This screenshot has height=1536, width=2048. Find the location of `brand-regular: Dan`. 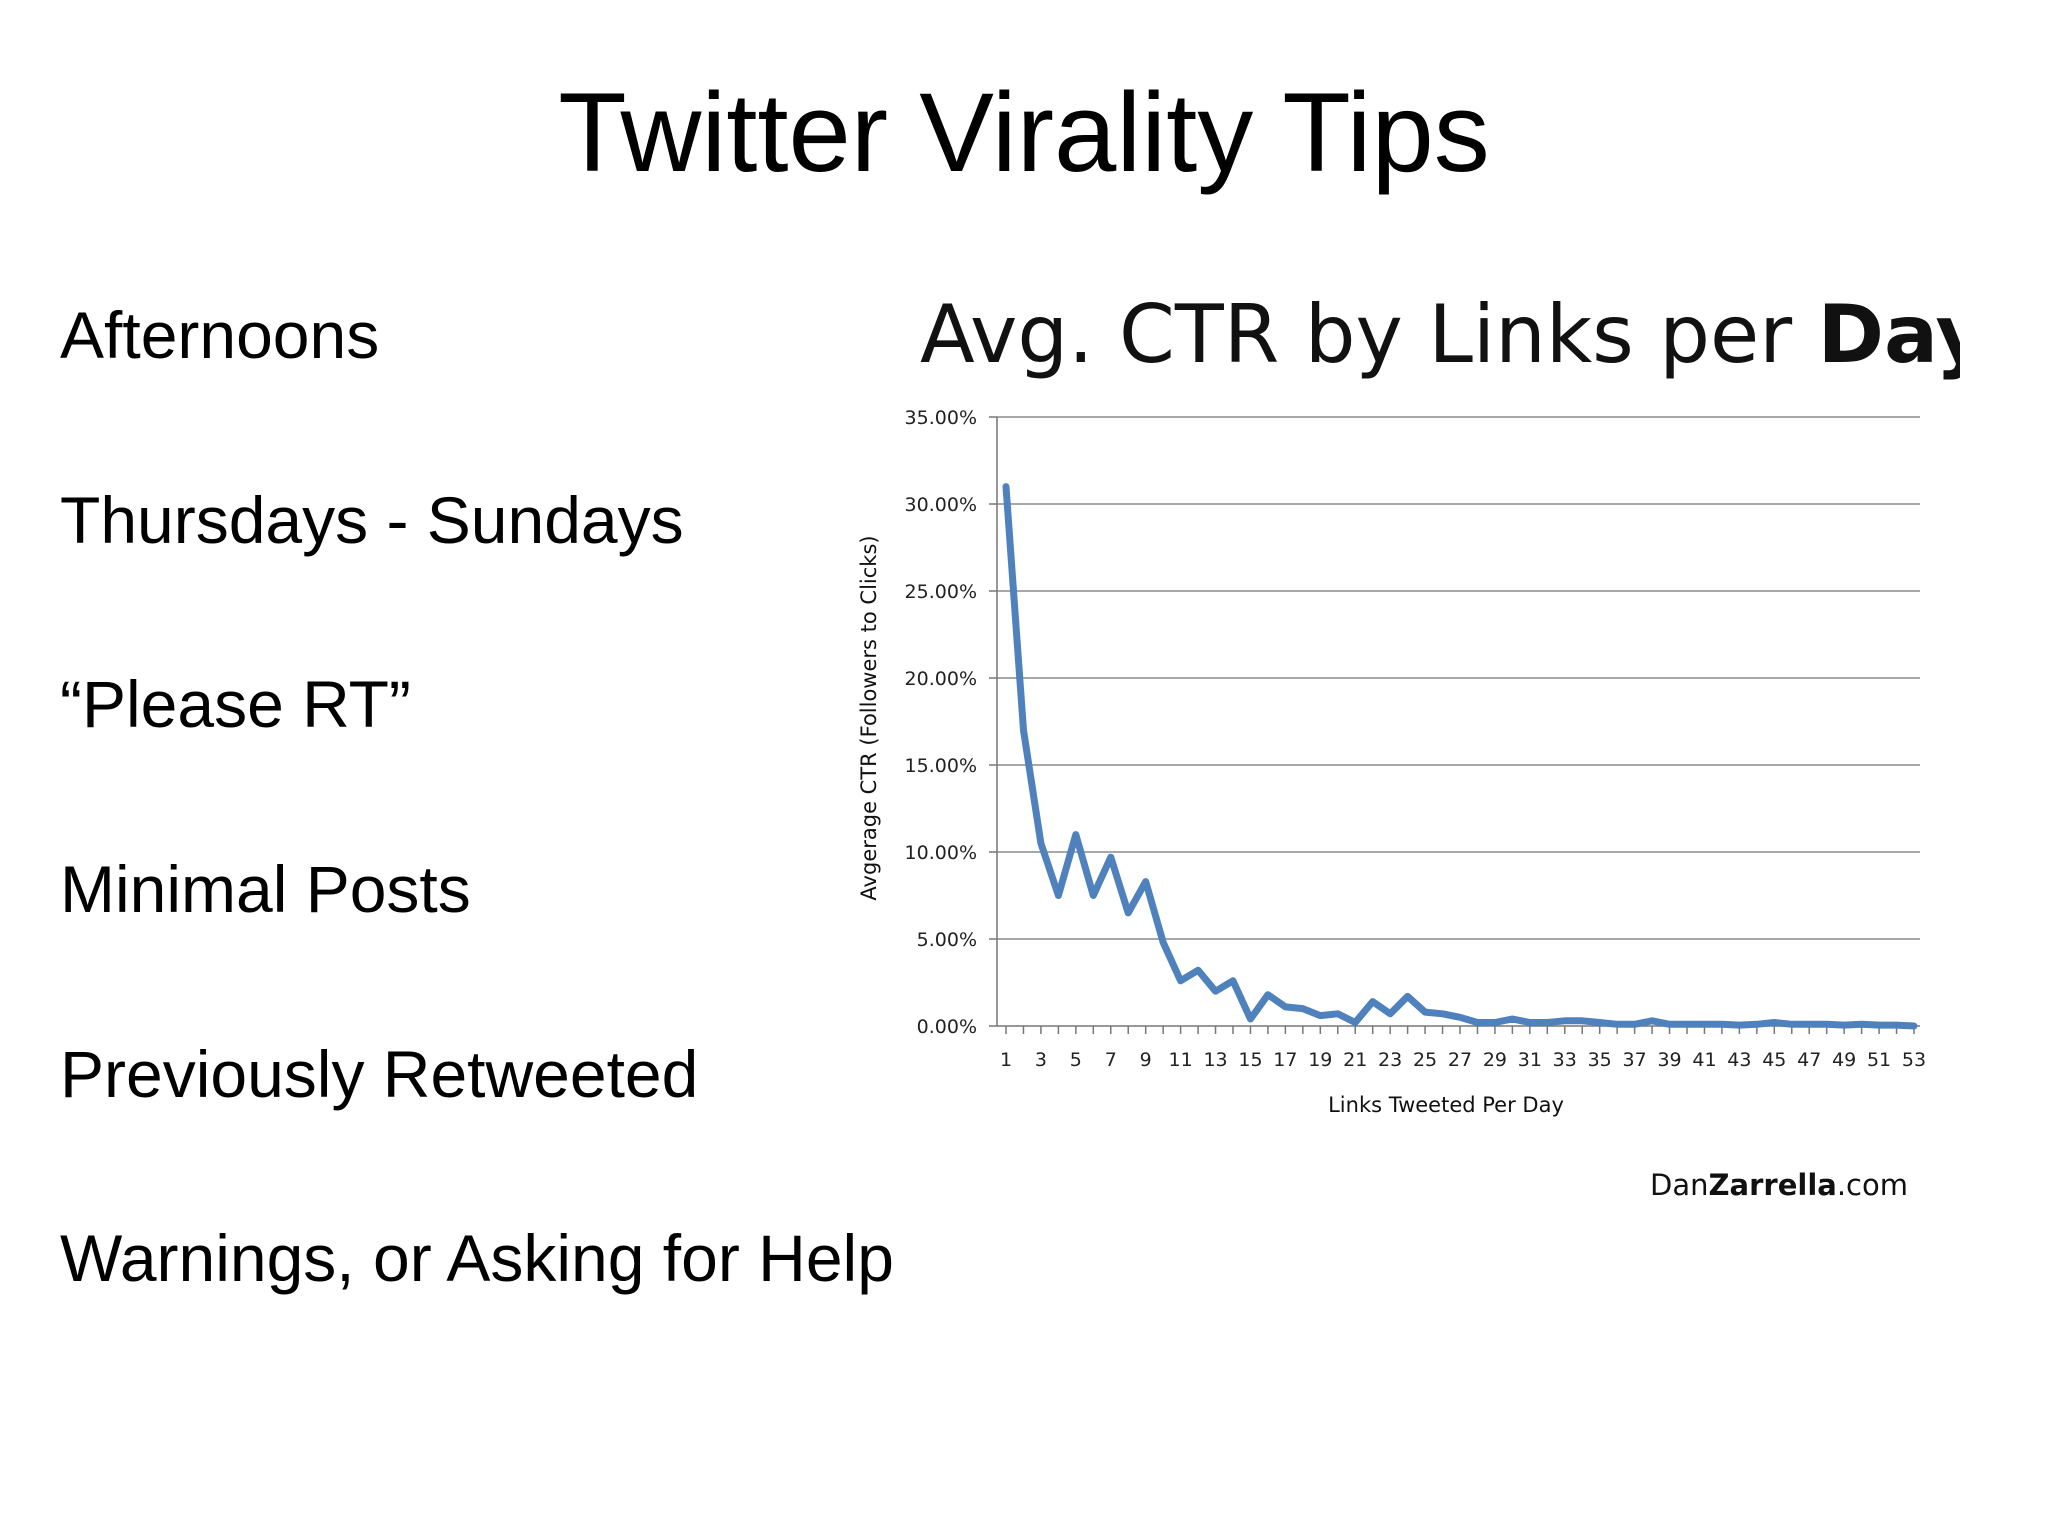

brand-regular: Dan is located at coordinates (1679, 1185).